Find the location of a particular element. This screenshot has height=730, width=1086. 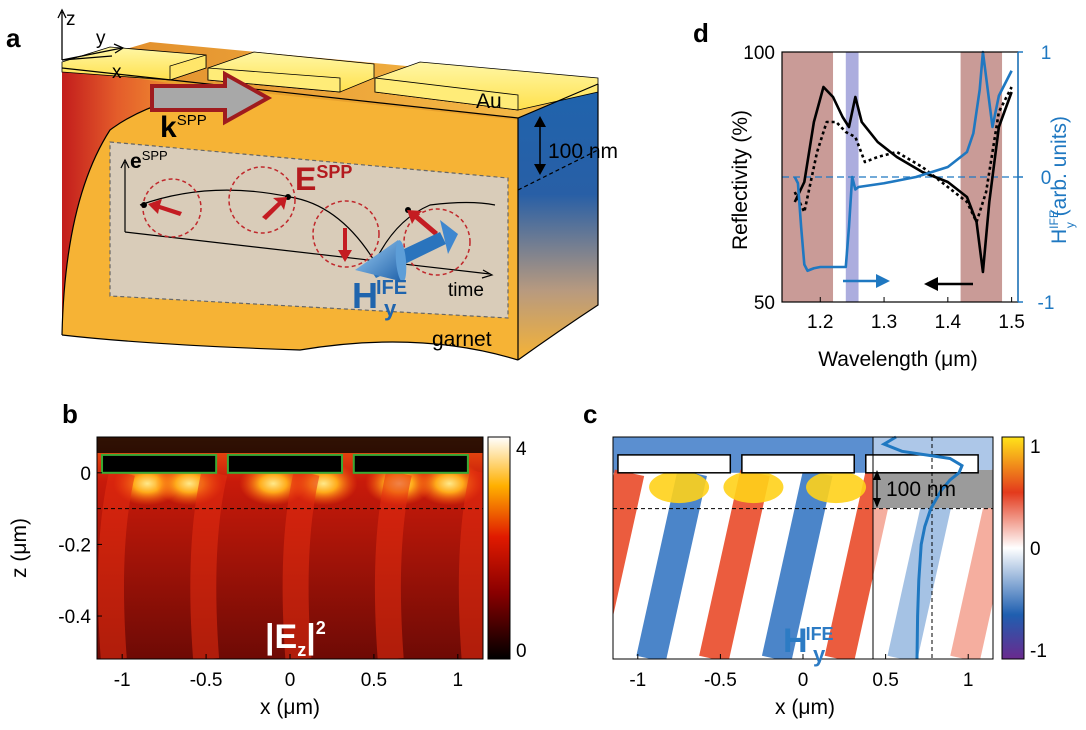

x-tick-d: 1.2 is located at coordinates (820, 322).